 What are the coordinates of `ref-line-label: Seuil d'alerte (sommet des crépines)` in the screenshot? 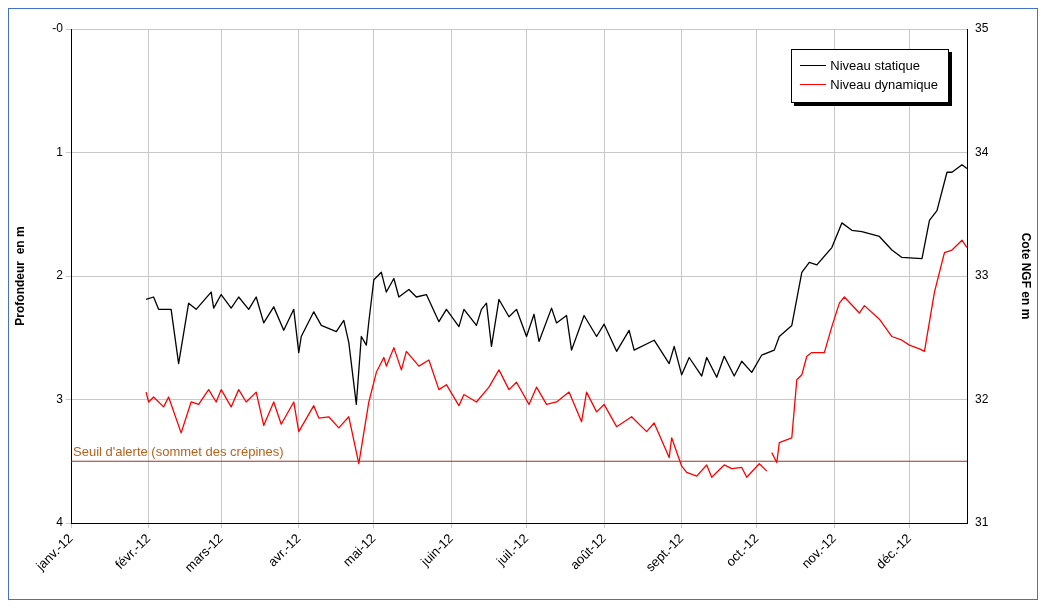 It's located at (178, 452).